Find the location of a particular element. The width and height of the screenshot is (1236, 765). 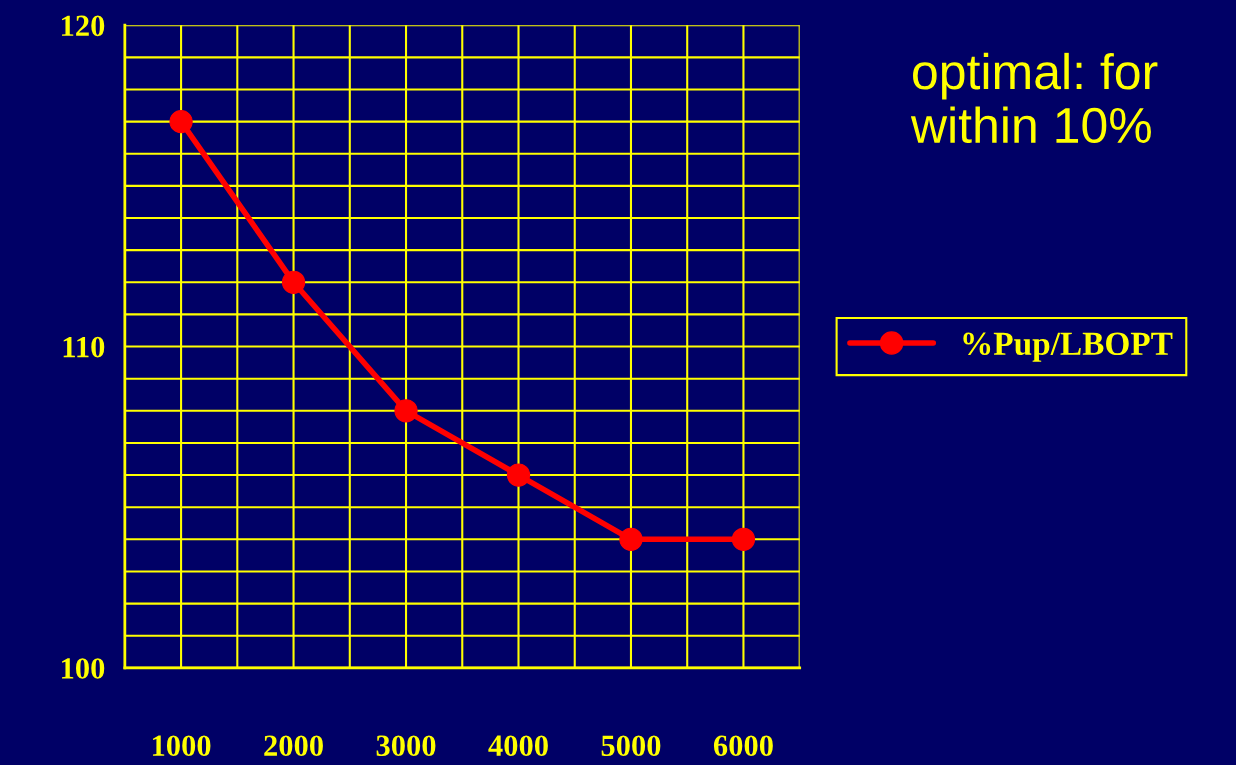

text: within 10% is located at coordinates (1030, 125).